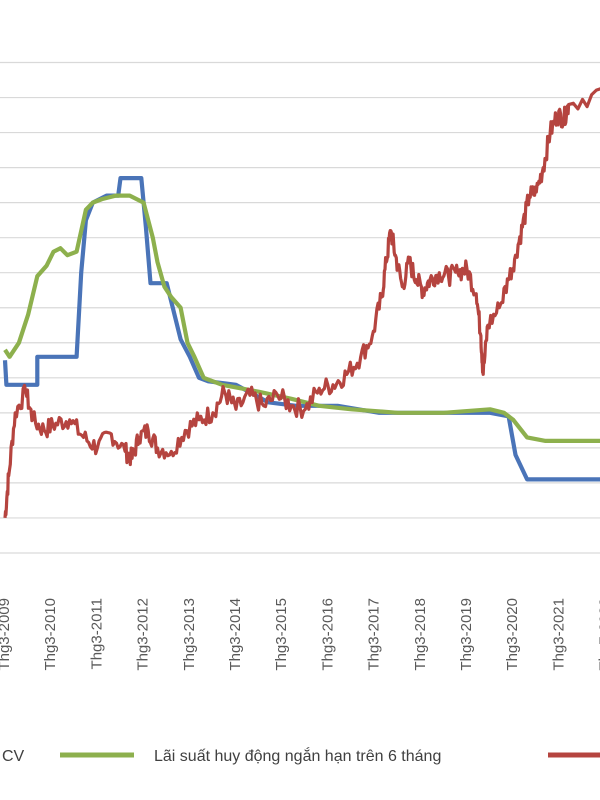  What do you see at coordinates (420, 634) in the screenshot?
I see `x-tick-label-9: Thg3-2018` at bounding box center [420, 634].